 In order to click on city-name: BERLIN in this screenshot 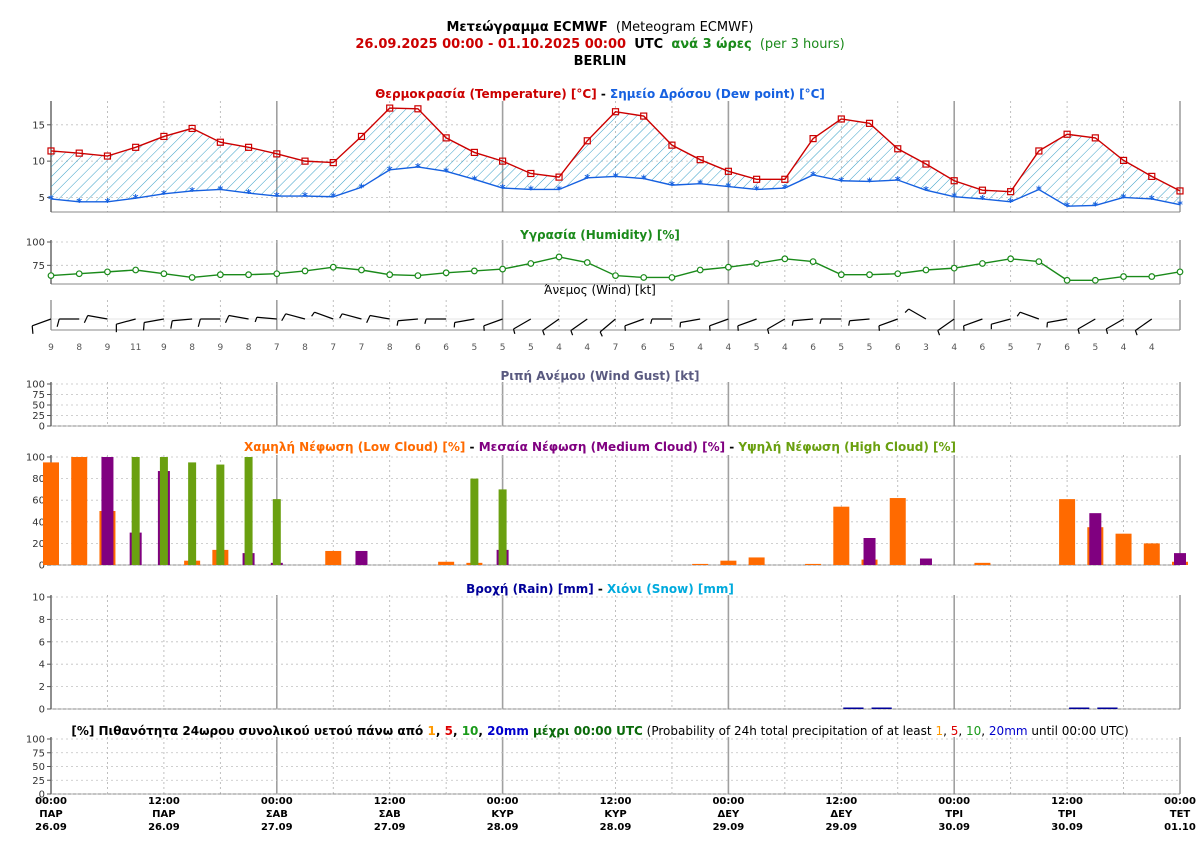, I will do `click(600, 61)`.